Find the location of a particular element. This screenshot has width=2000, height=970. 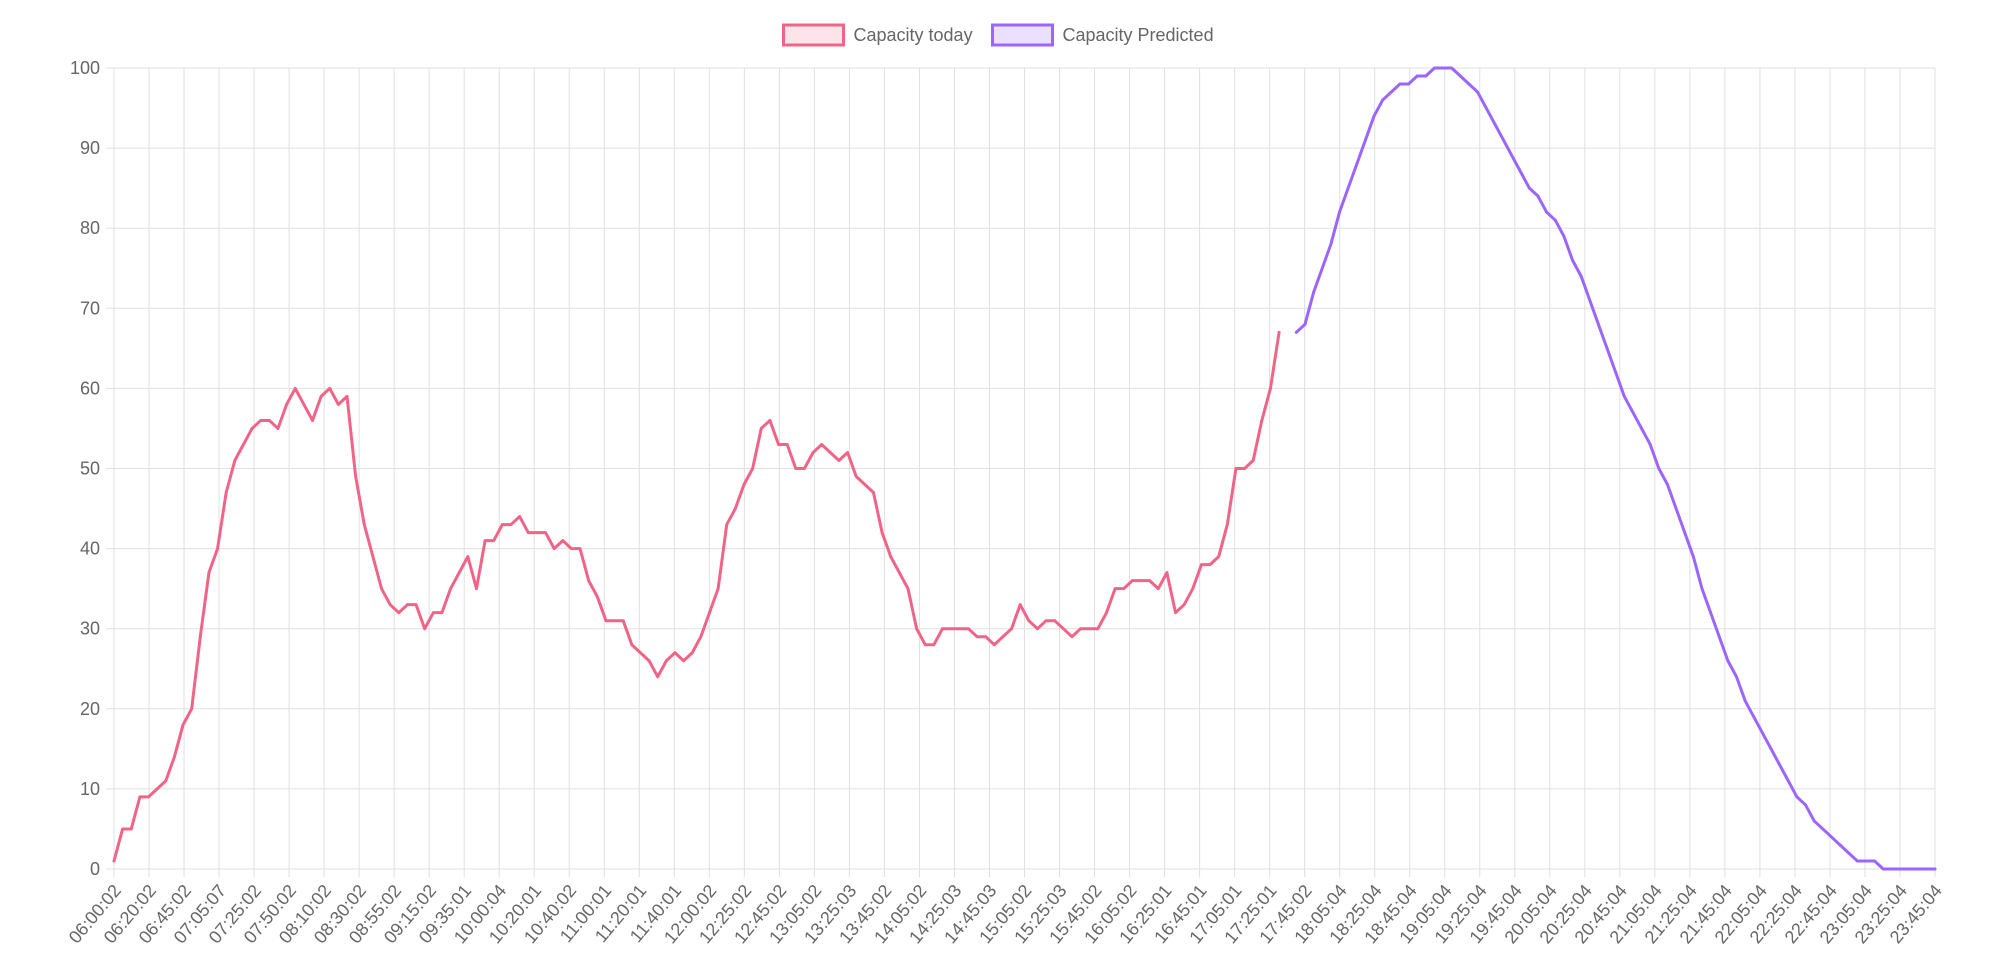

legend-item-capacity-today: Capacity today is located at coordinates (877, 35).